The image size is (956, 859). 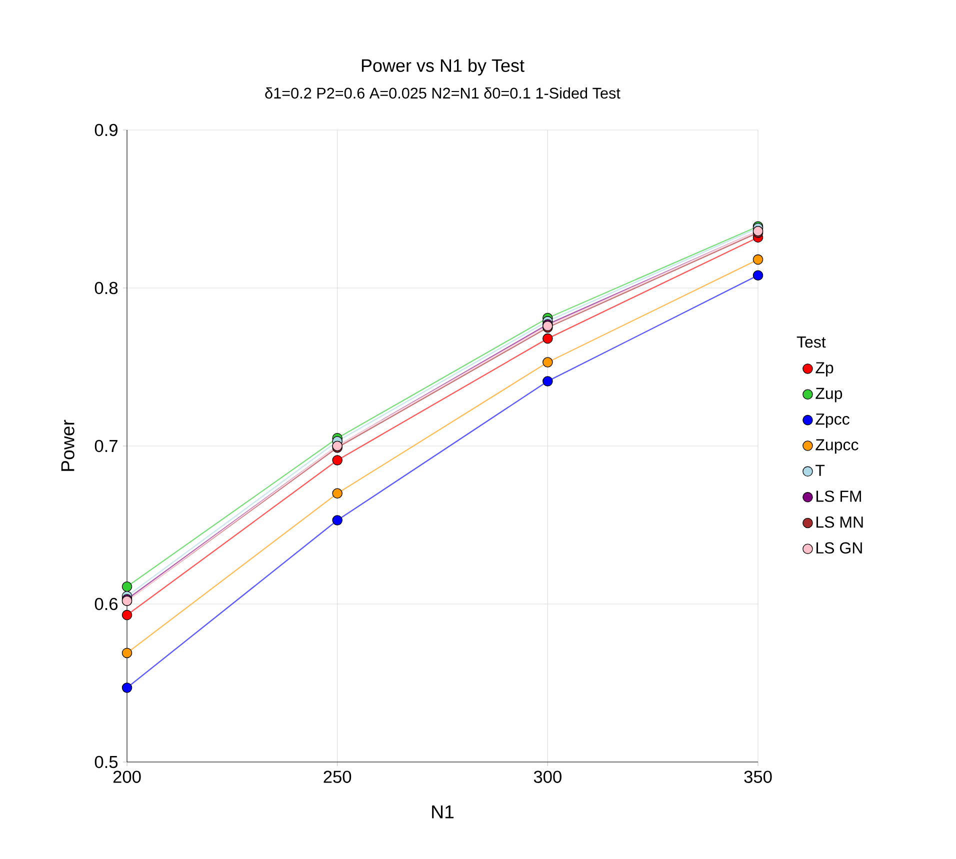 What do you see at coordinates (839, 522) in the screenshot?
I see `legend-label: LS MN` at bounding box center [839, 522].